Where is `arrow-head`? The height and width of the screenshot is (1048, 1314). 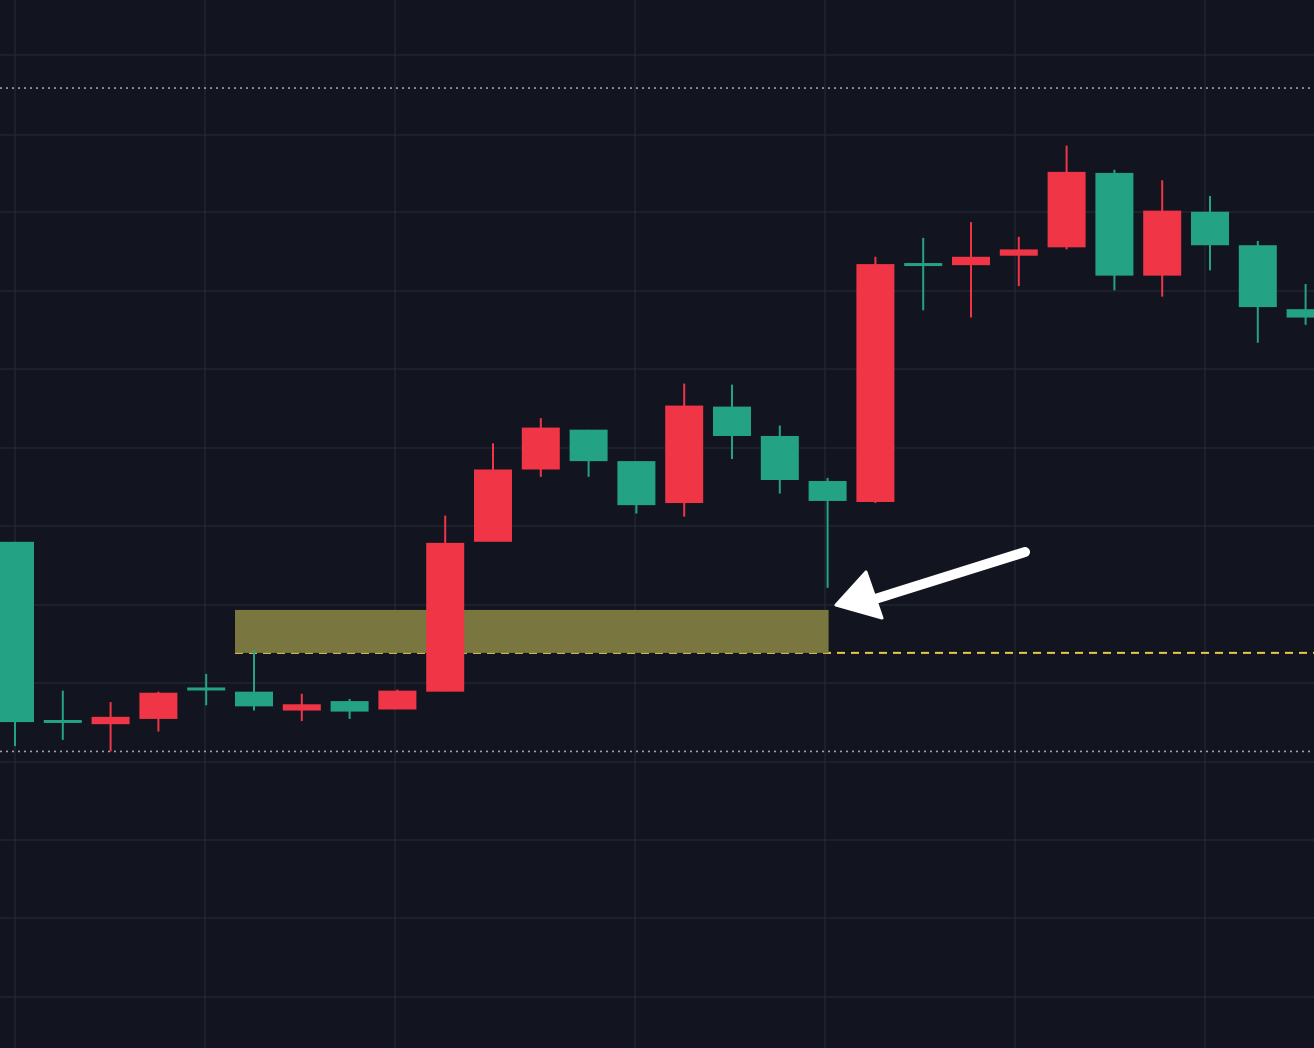 arrow-head is located at coordinates (859, 595).